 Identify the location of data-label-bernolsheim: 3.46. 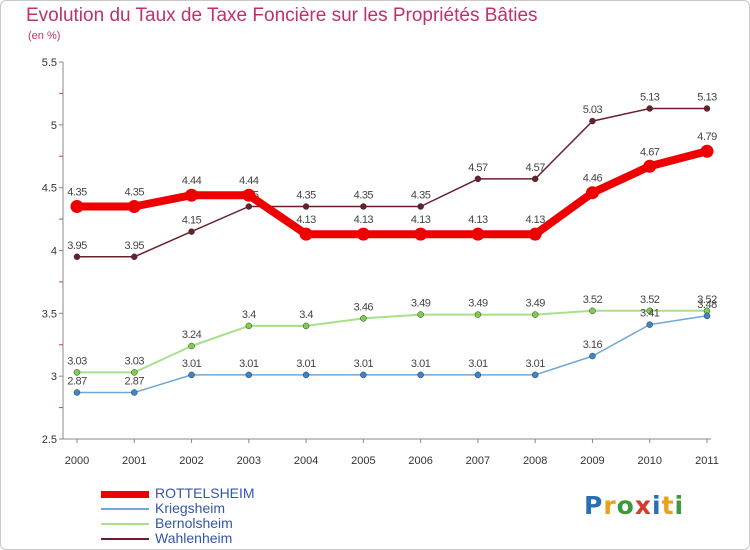
(364, 307).